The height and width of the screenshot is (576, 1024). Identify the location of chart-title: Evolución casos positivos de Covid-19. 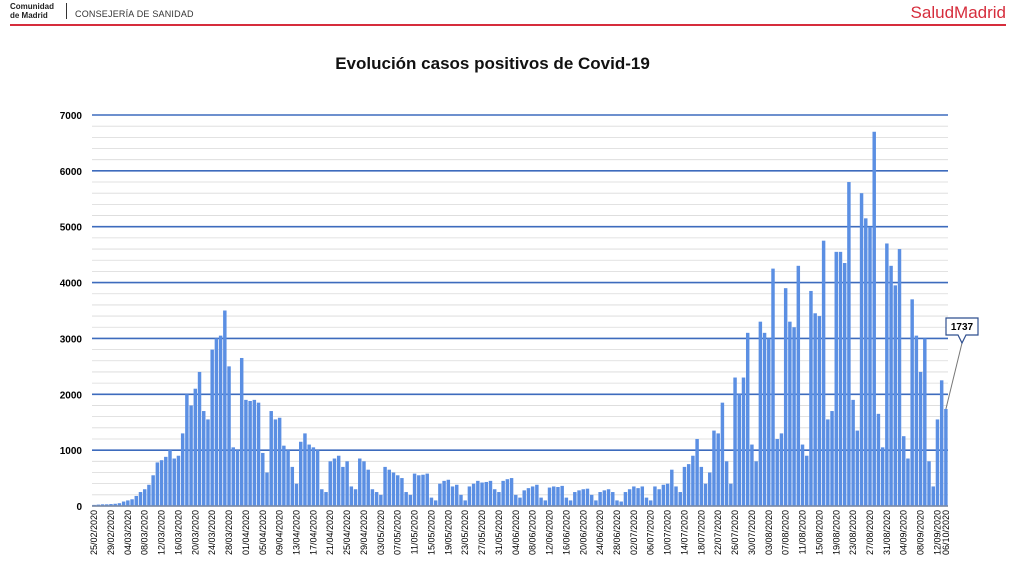
(492, 63).